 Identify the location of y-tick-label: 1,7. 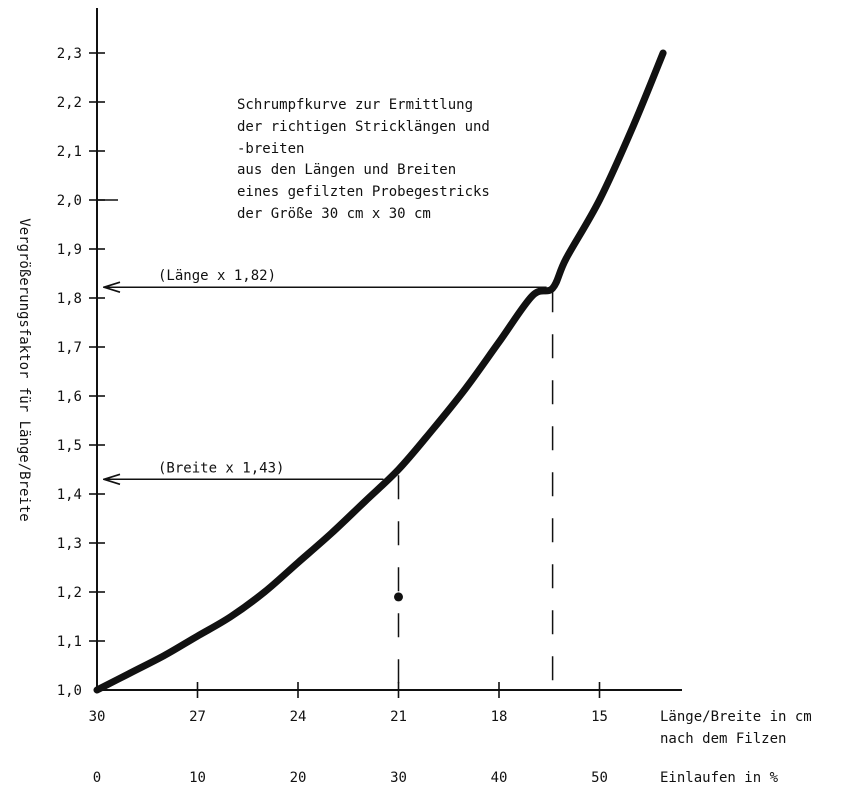
(69, 348).